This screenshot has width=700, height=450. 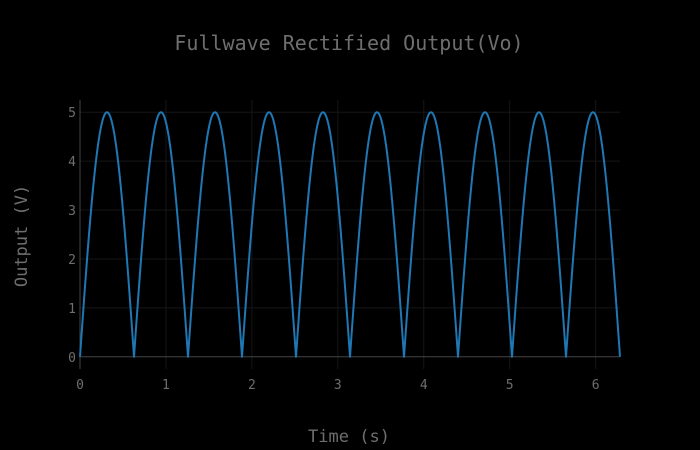 I want to click on x-axis-title: Time (s), so click(x=349, y=437).